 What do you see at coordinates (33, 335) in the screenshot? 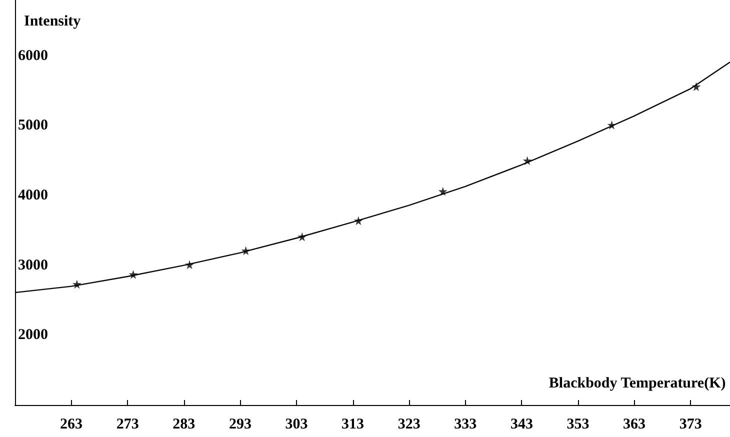
I see `y-tick-label: 2000` at bounding box center [33, 335].